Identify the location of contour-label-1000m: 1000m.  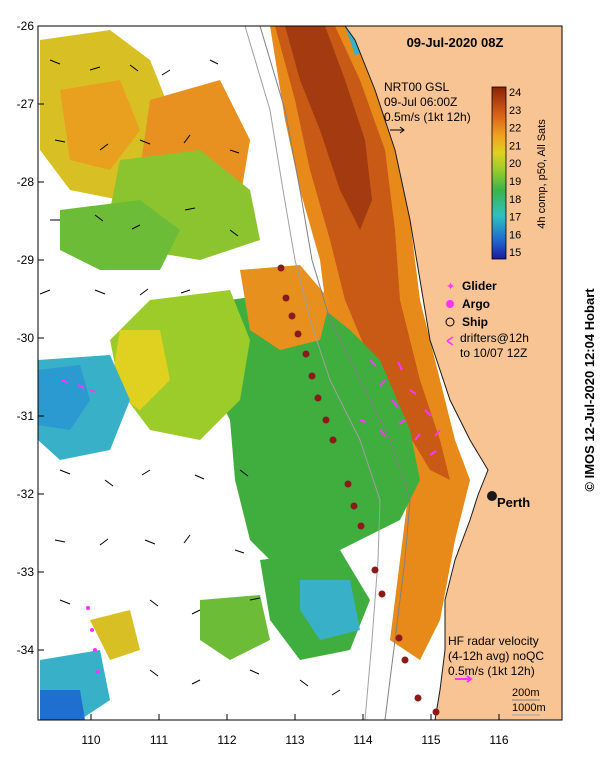
(529, 708).